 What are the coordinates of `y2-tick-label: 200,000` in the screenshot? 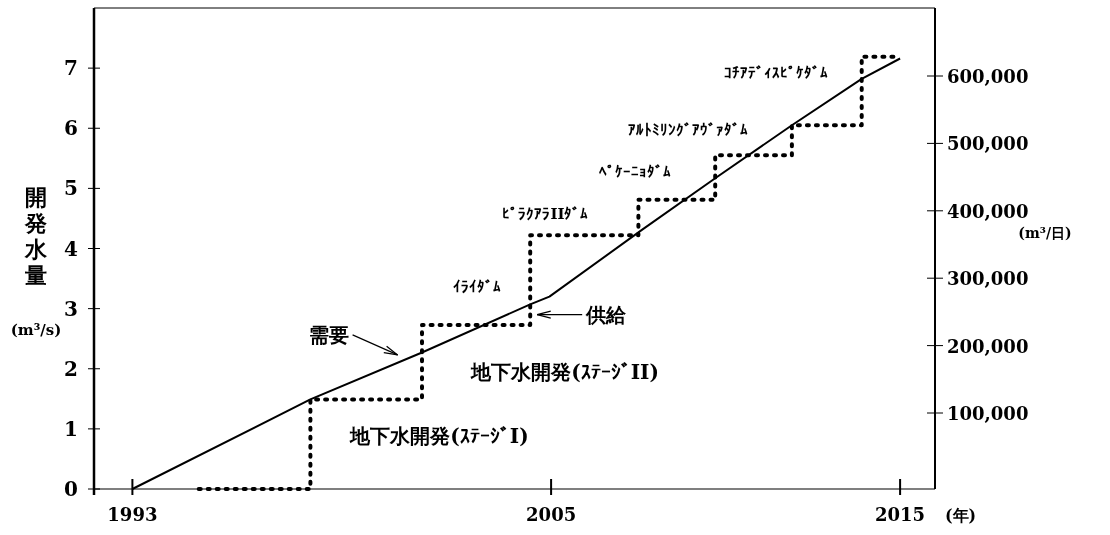 It's located at (988, 346).